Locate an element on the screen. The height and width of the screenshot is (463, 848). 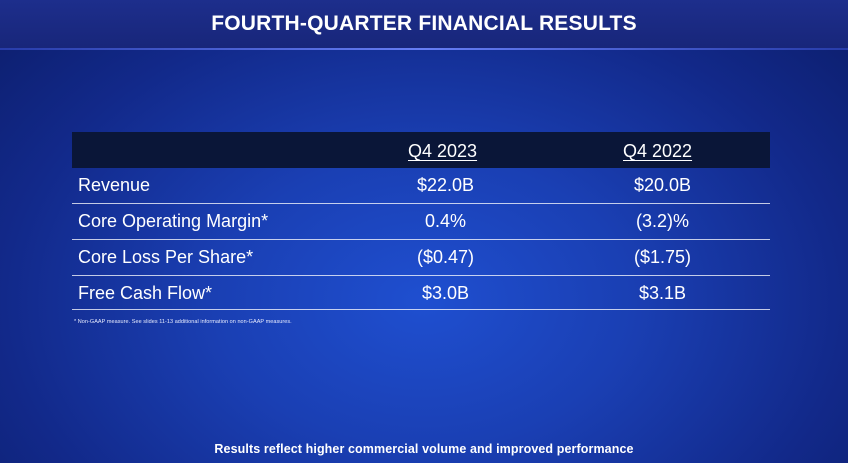
table-row: Revenue $22.0B $20.0B is located at coordinates (421, 186).